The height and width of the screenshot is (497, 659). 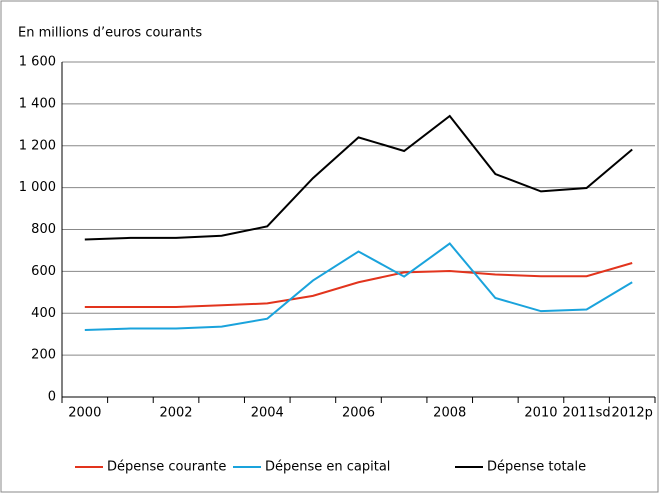 What do you see at coordinates (632, 413) in the screenshot?
I see `x-tick-label: 2012p` at bounding box center [632, 413].